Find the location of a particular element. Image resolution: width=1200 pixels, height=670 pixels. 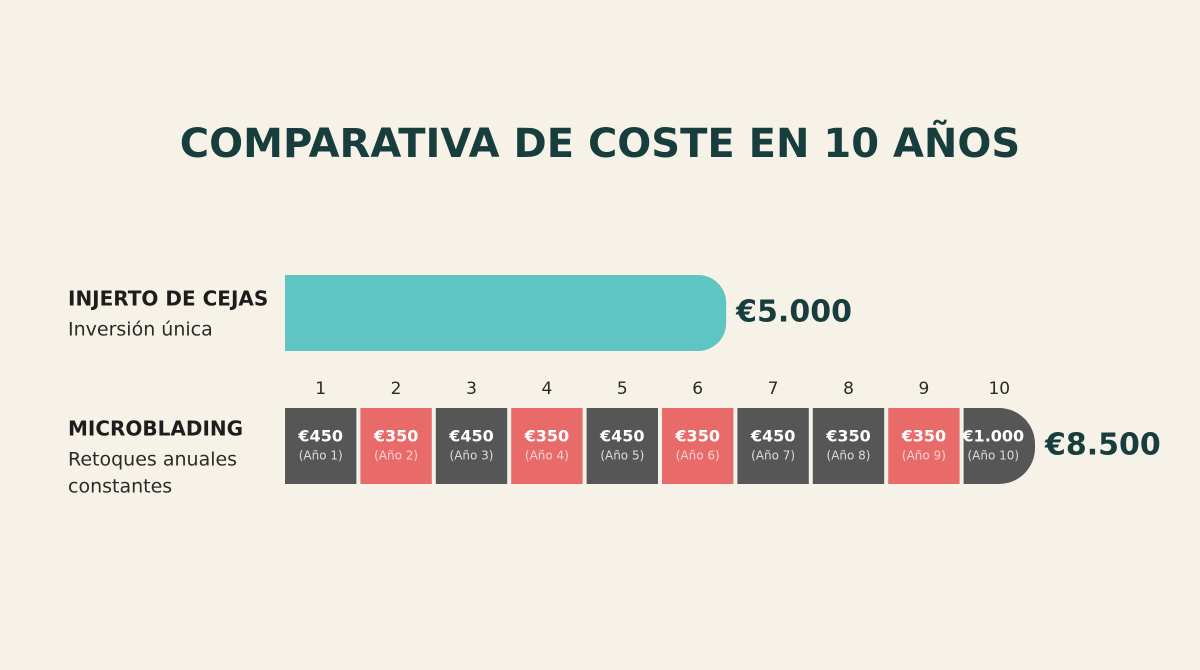

bar is located at coordinates (506, 313).